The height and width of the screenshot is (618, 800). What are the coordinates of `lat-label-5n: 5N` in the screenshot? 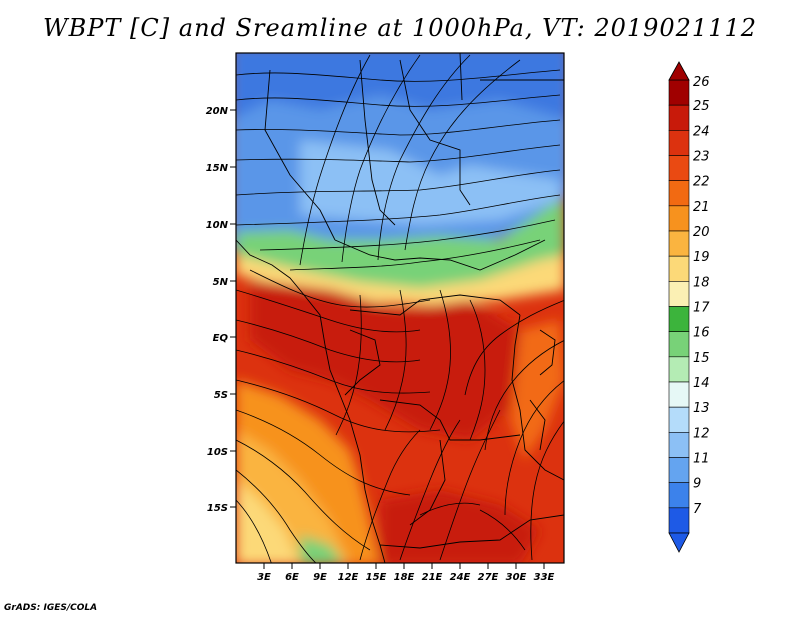 It's located at (221, 282).